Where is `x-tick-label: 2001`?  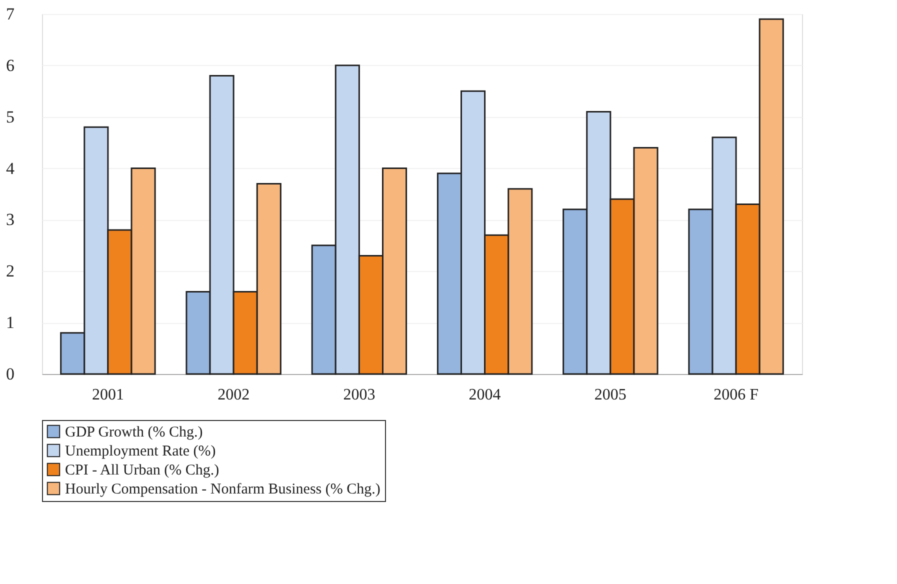 x-tick-label: 2001 is located at coordinates (108, 395).